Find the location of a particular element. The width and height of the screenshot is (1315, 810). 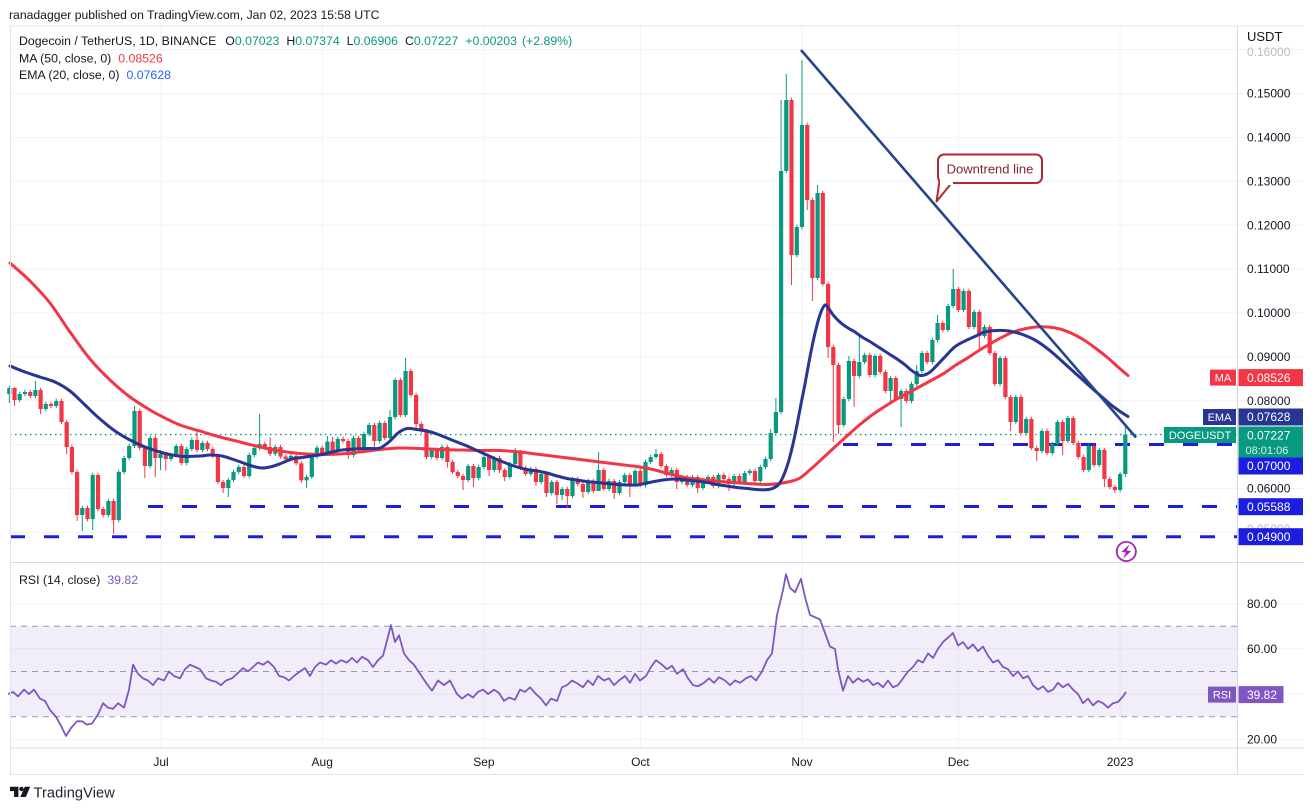

svg-text: Nov is located at coordinates (801, 762).